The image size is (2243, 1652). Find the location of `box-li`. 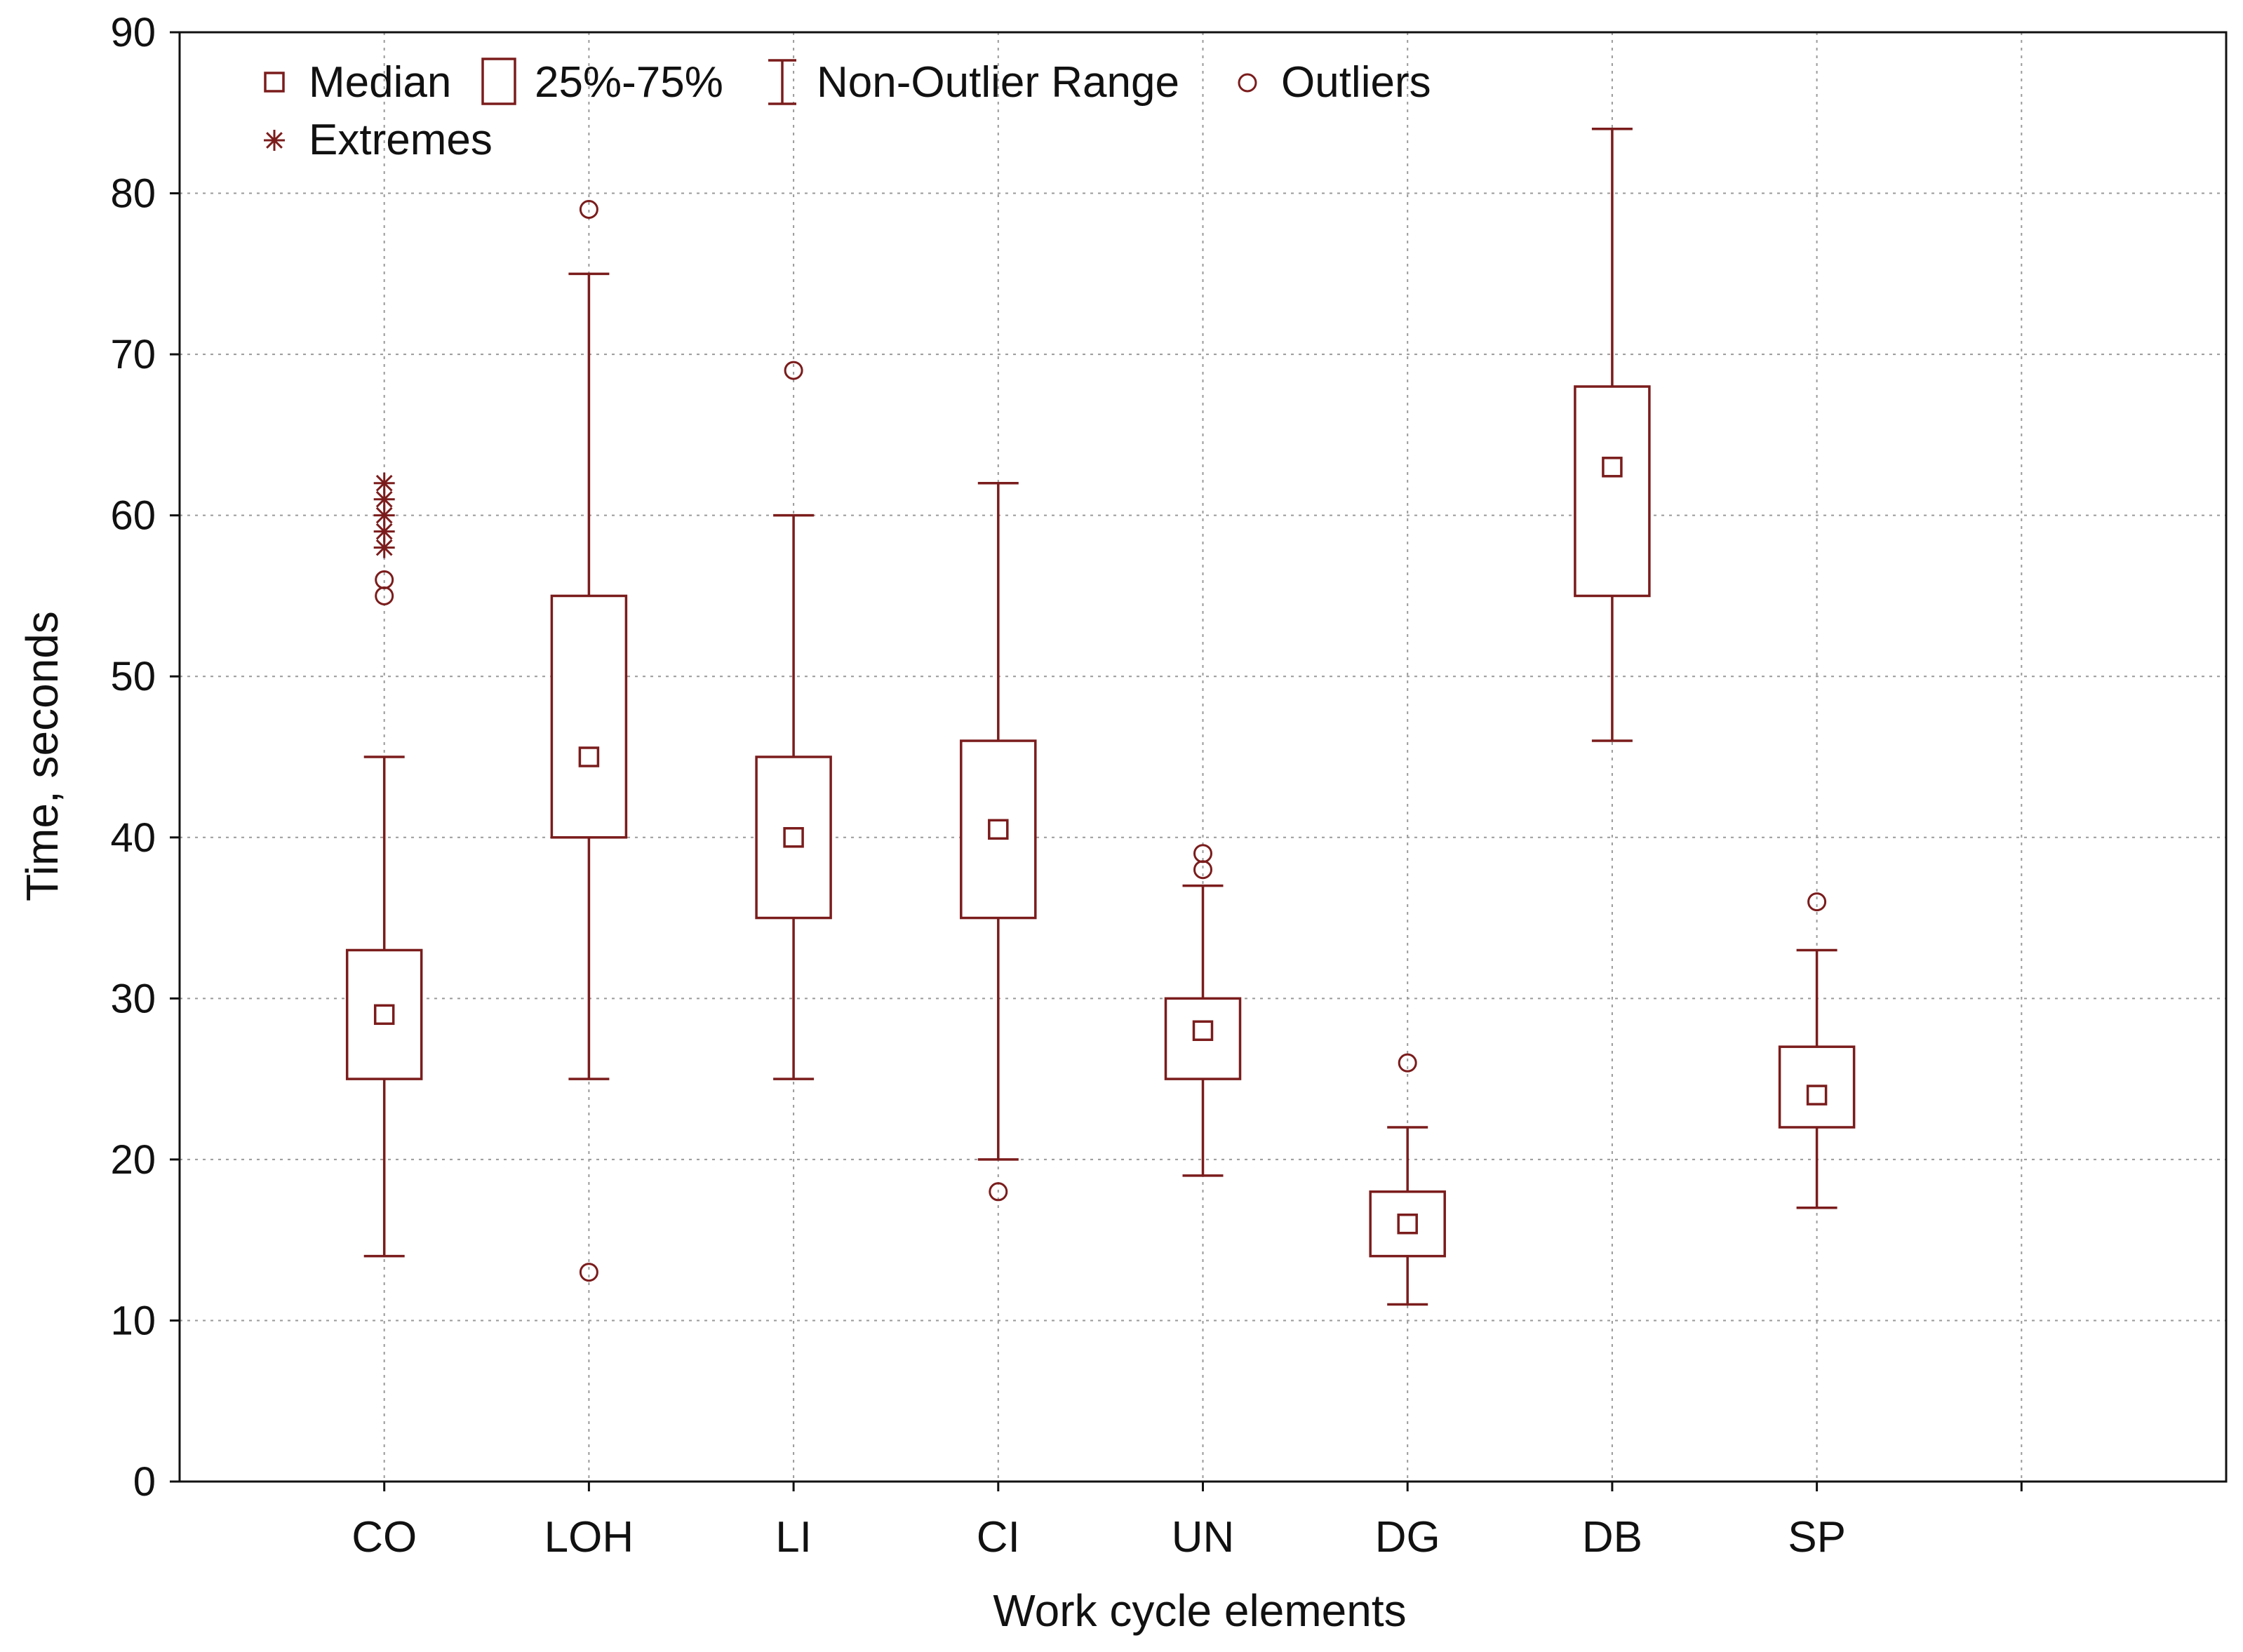

box-li is located at coordinates (793, 720).